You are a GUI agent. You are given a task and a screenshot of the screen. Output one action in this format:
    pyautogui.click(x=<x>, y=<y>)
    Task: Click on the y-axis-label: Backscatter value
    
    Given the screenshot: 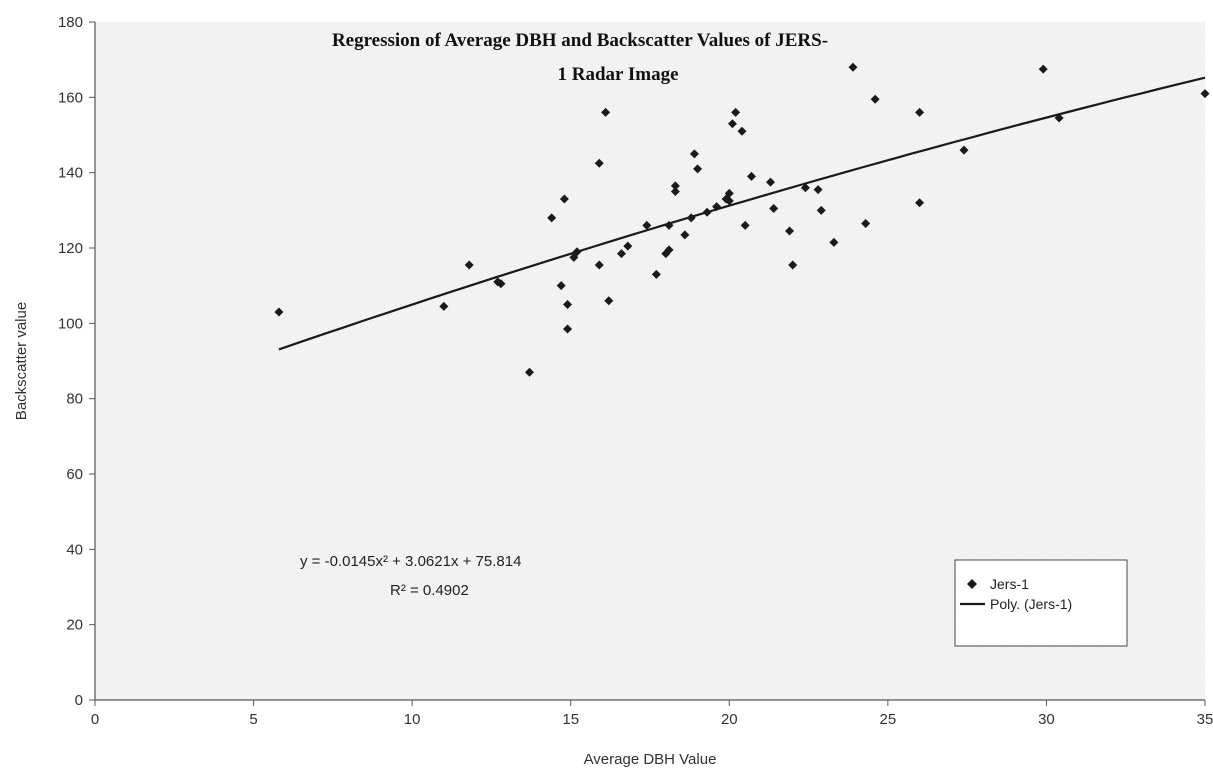 What is the action you would take?
    pyautogui.click(x=21, y=361)
    